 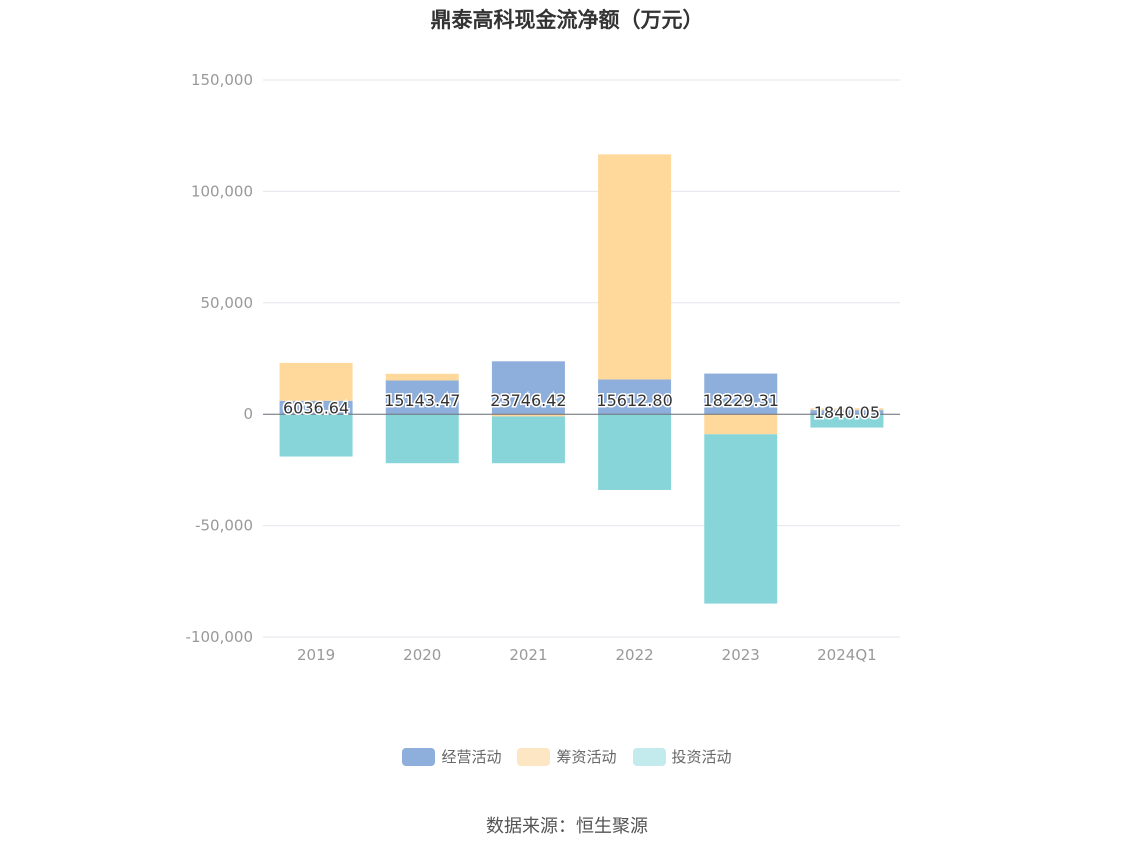 What do you see at coordinates (701, 757) in the screenshot?
I see `legend-label-investing: 投资活动` at bounding box center [701, 757].